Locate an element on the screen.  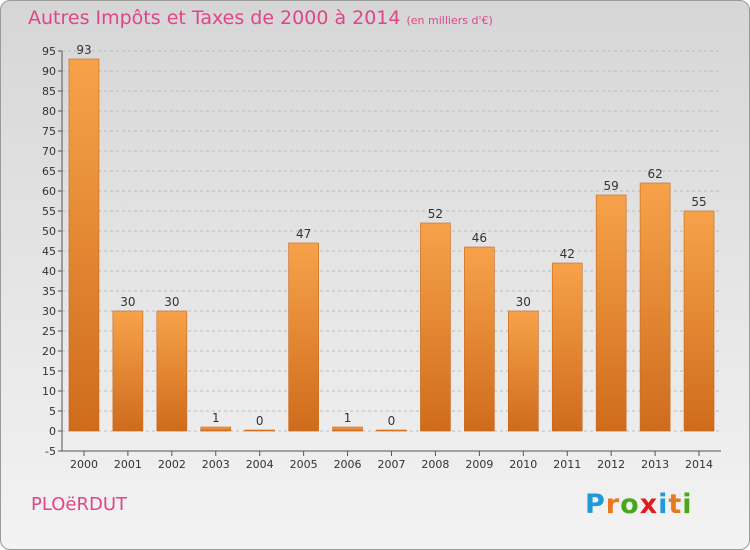
y-tick-label: 10 is located at coordinates (49, 391).